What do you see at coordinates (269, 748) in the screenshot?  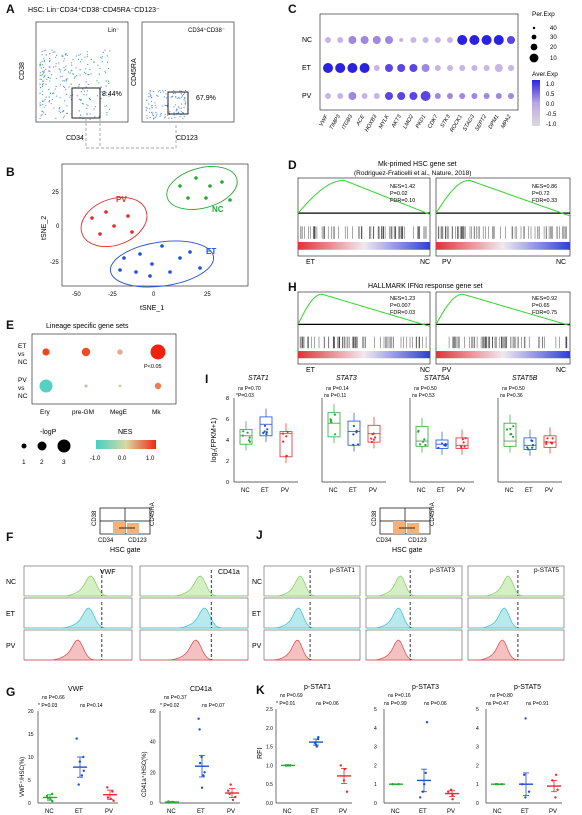 I see `scatter-ytick: 1.5` at bounding box center [269, 748].